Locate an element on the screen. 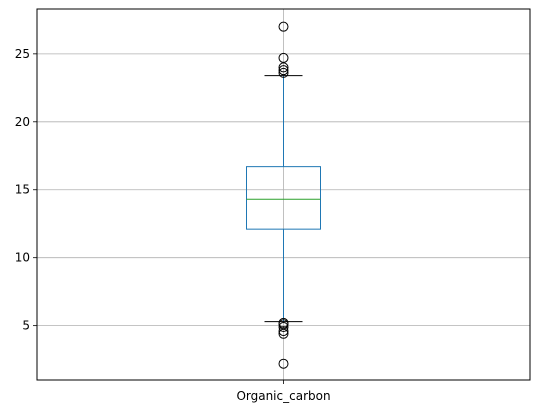  outlier-group is located at coordinates (283, 195).